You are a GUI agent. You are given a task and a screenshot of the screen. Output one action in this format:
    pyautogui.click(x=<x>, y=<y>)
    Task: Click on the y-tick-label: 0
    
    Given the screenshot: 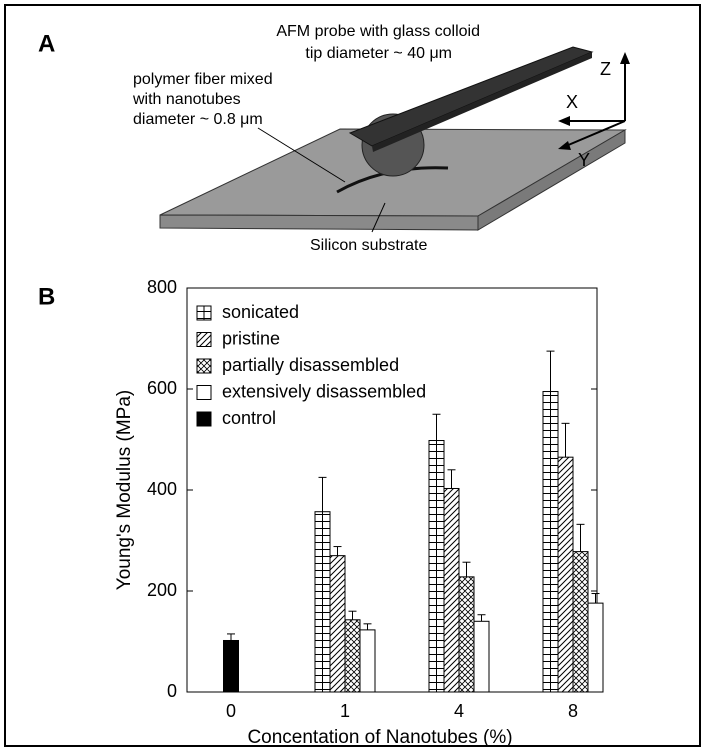 What is the action you would take?
    pyautogui.click(x=172, y=691)
    